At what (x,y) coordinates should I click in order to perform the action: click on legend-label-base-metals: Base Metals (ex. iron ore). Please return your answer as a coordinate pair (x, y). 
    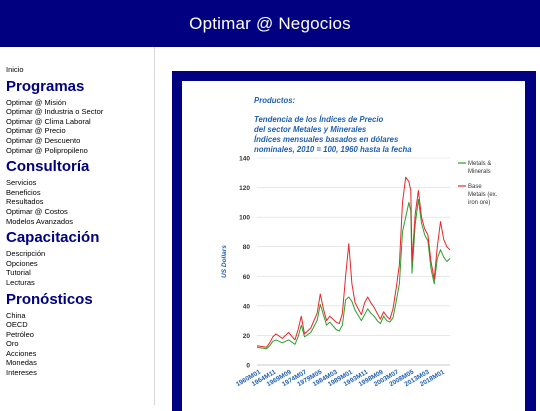
    Looking at the image, I should click on (483, 195).